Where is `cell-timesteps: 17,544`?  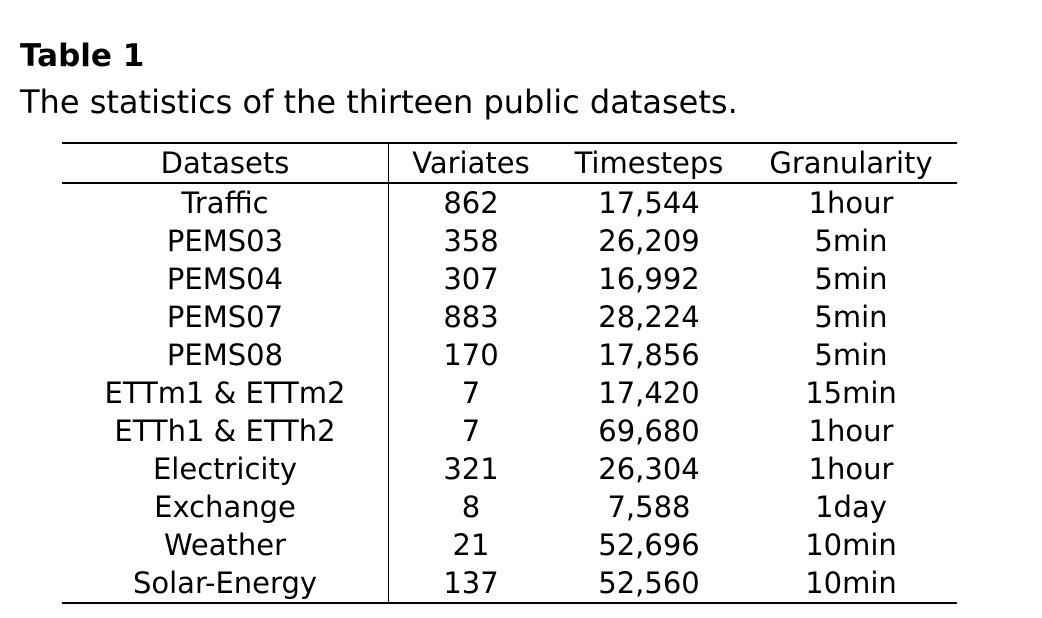
cell-timesteps: 17,544 is located at coordinates (649, 203).